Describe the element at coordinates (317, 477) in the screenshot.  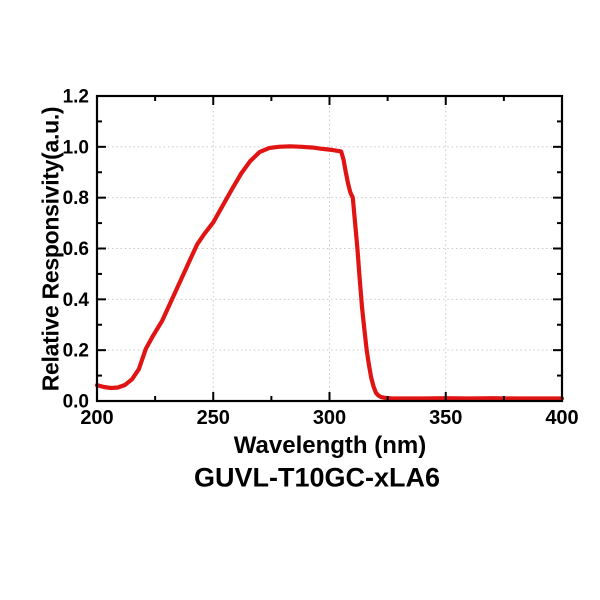
I see `chart-caption: GUVL-T10GC-xLA6` at that location.